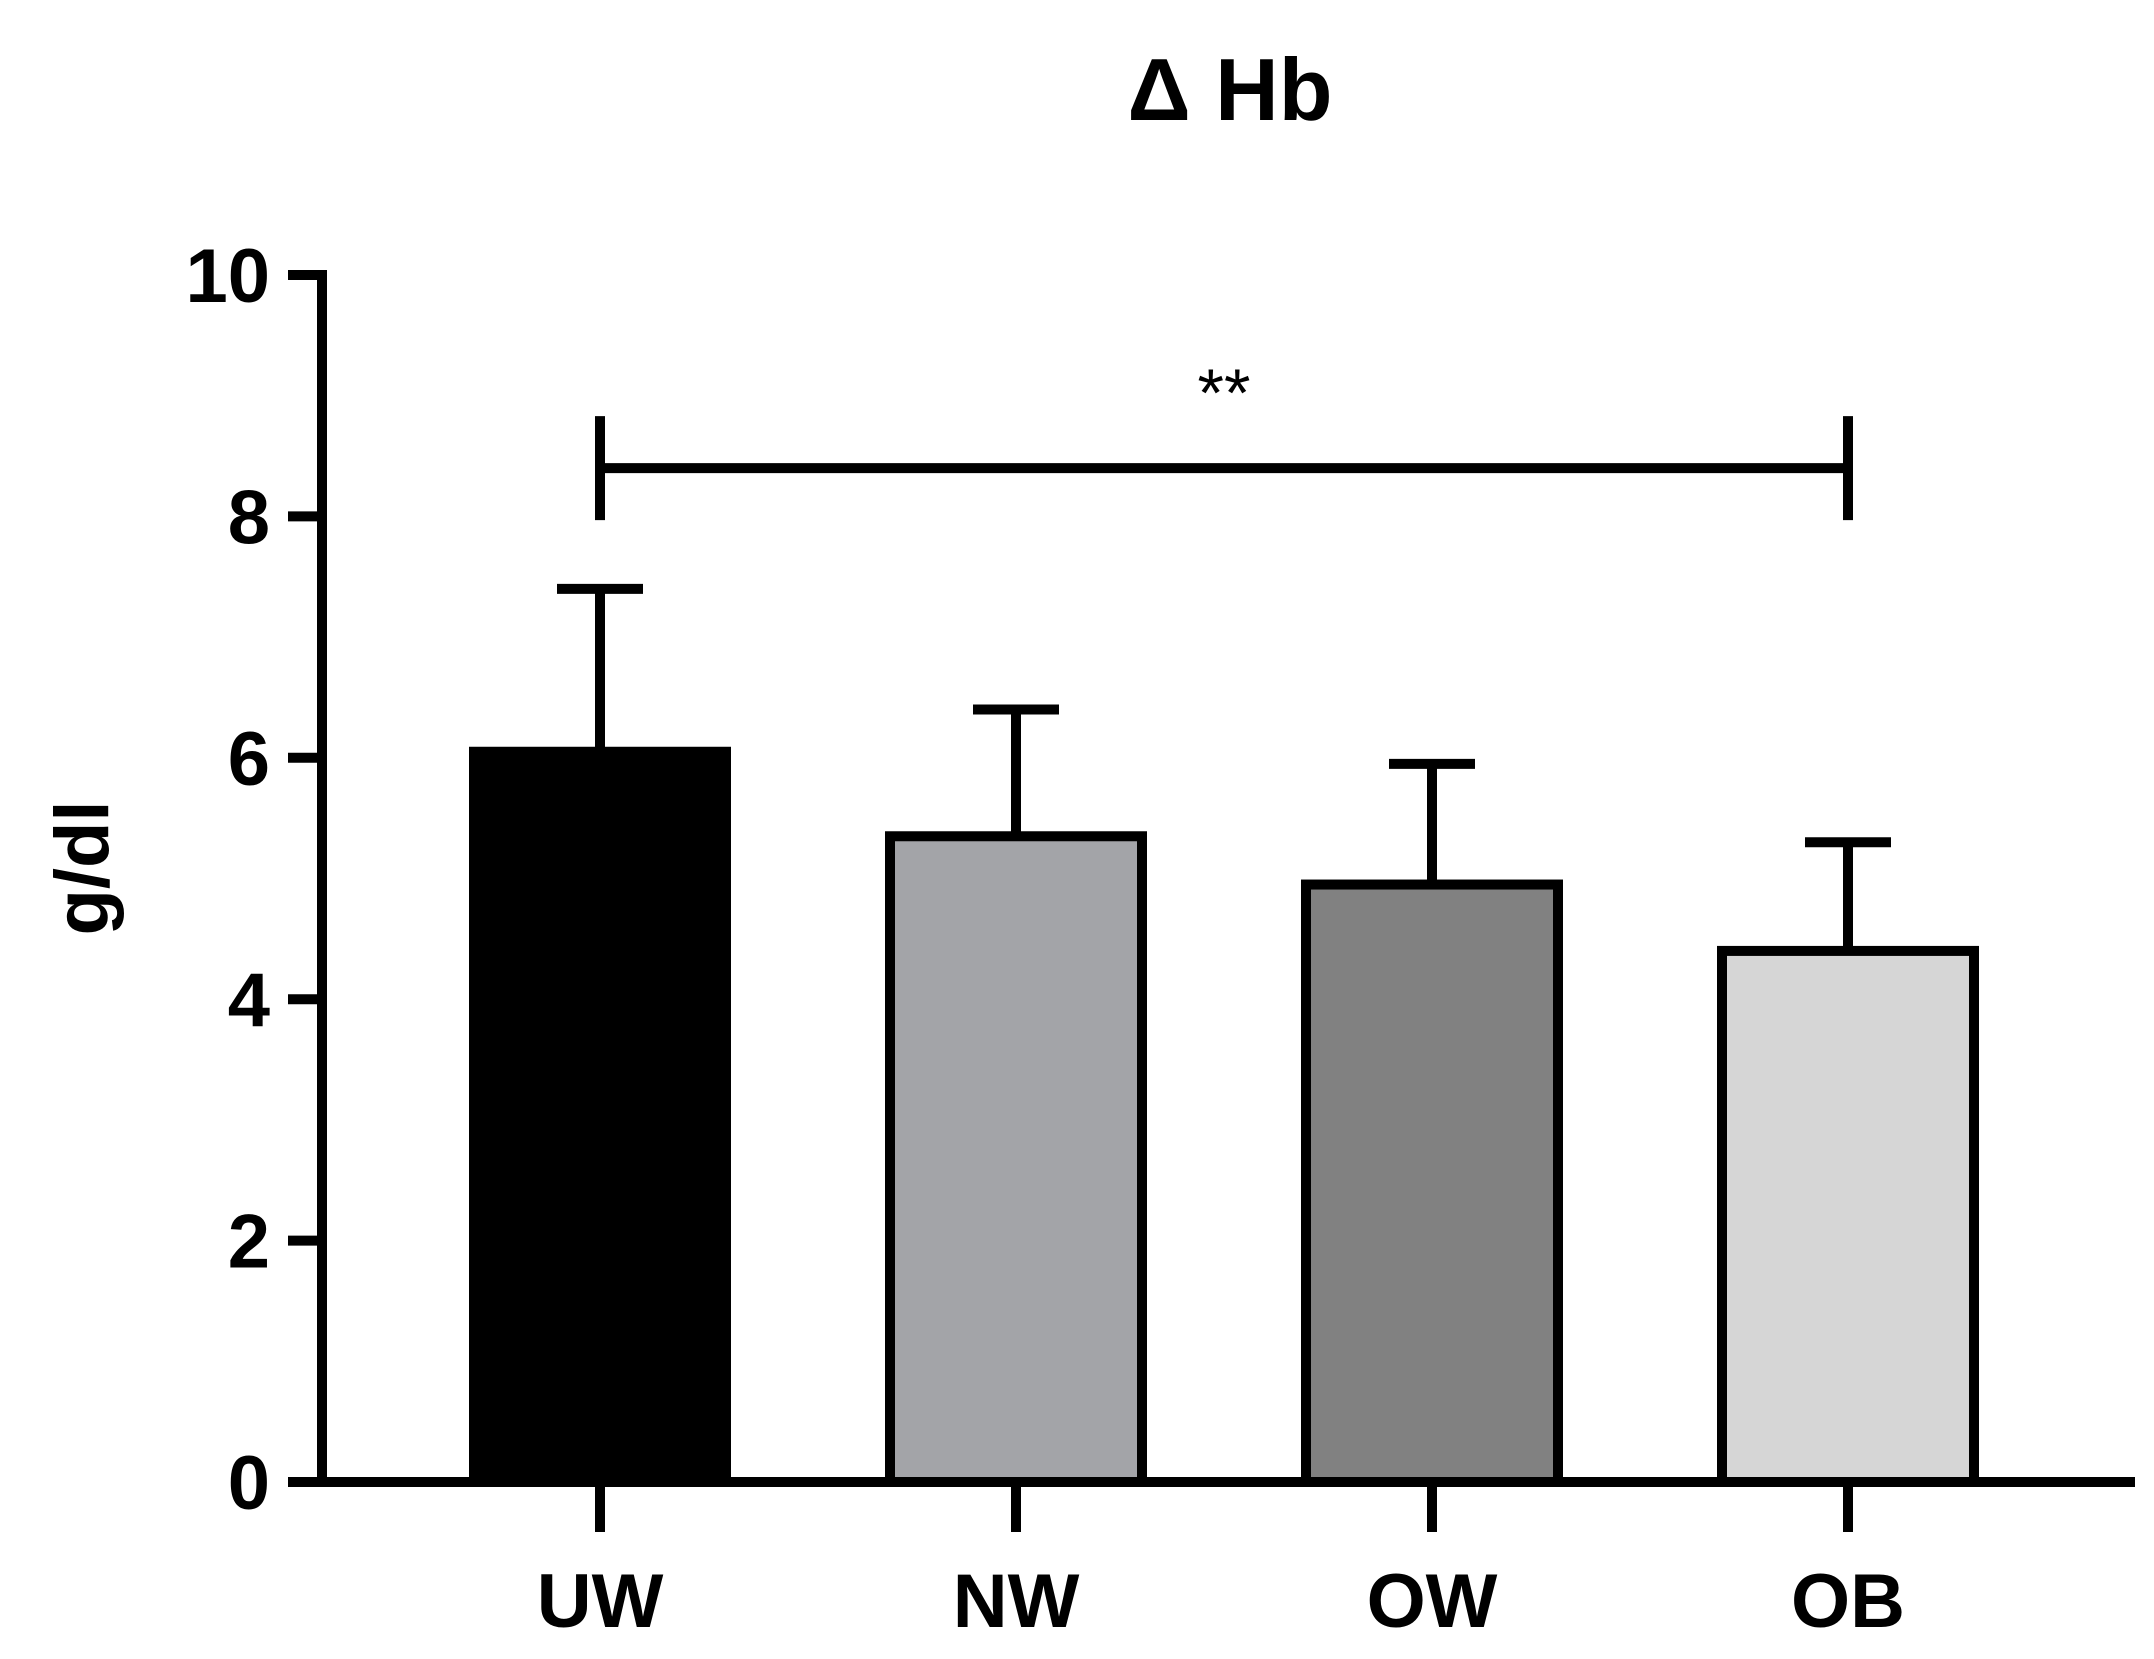  Describe the element at coordinates (1016, 1159) in the screenshot. I see `bar-nw` at that location.